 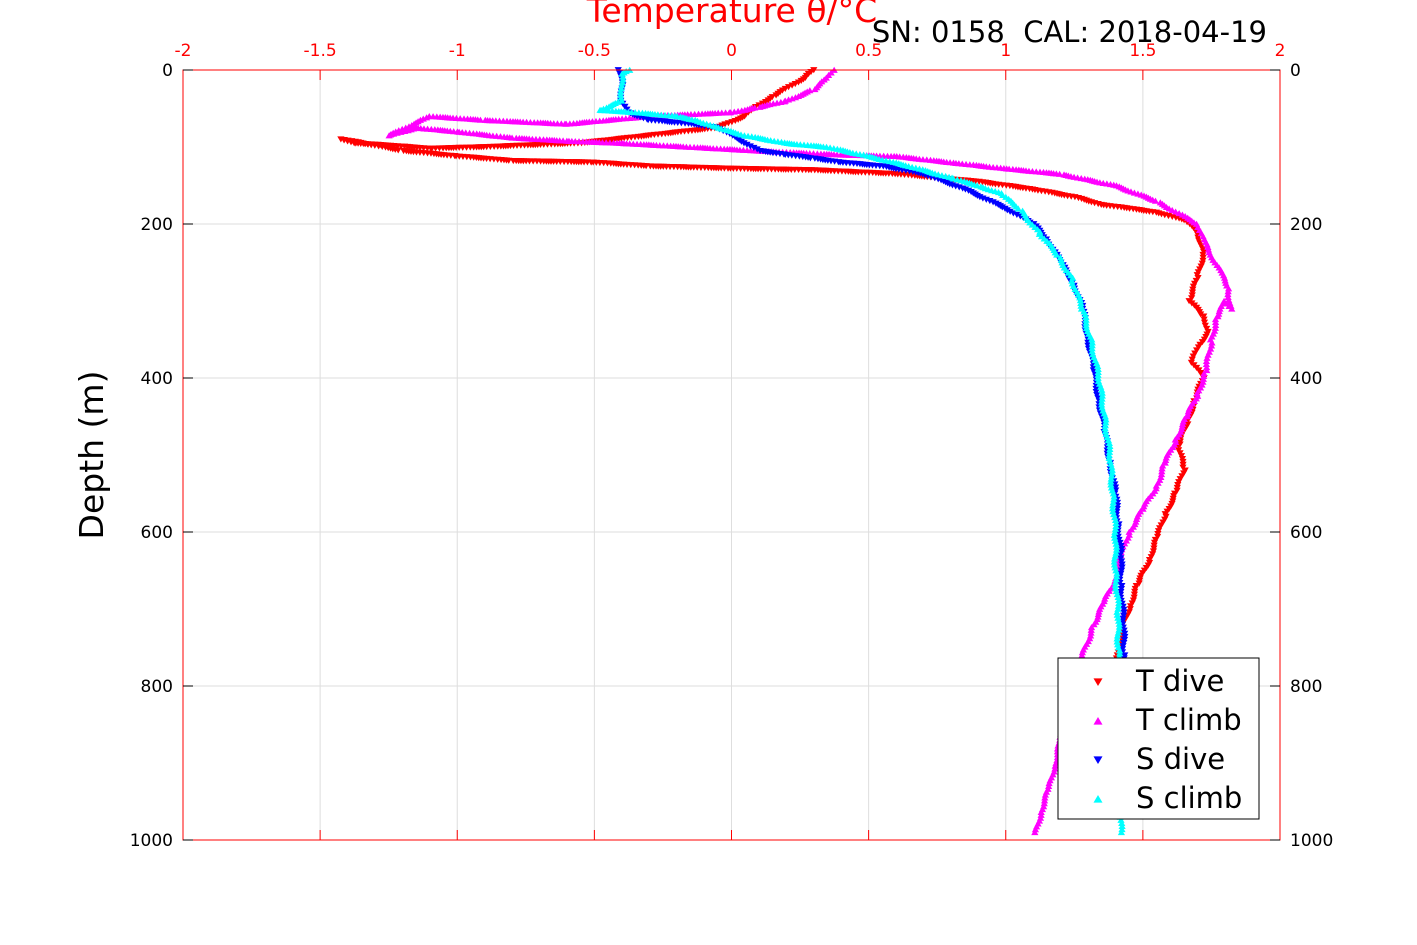 I want to click on y-tick-label-left: 400, so click(x=157, y=379).